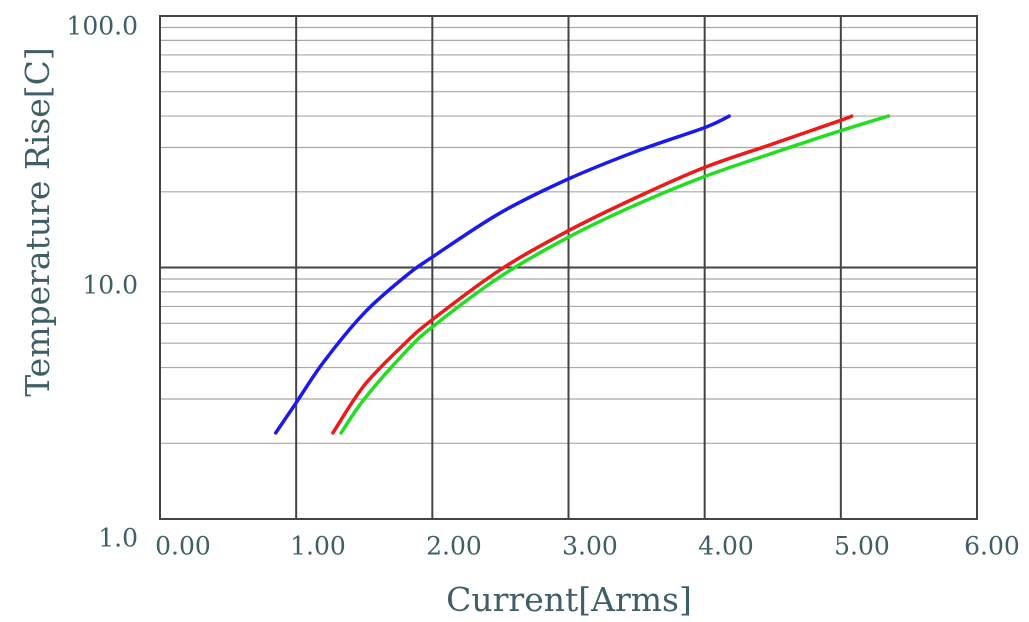 The width and height of the screenshot is (1029, 622). Describe the element at coordinates (992, 546) in the screenshot. I see `x-tick-label: 6.00` at that location.